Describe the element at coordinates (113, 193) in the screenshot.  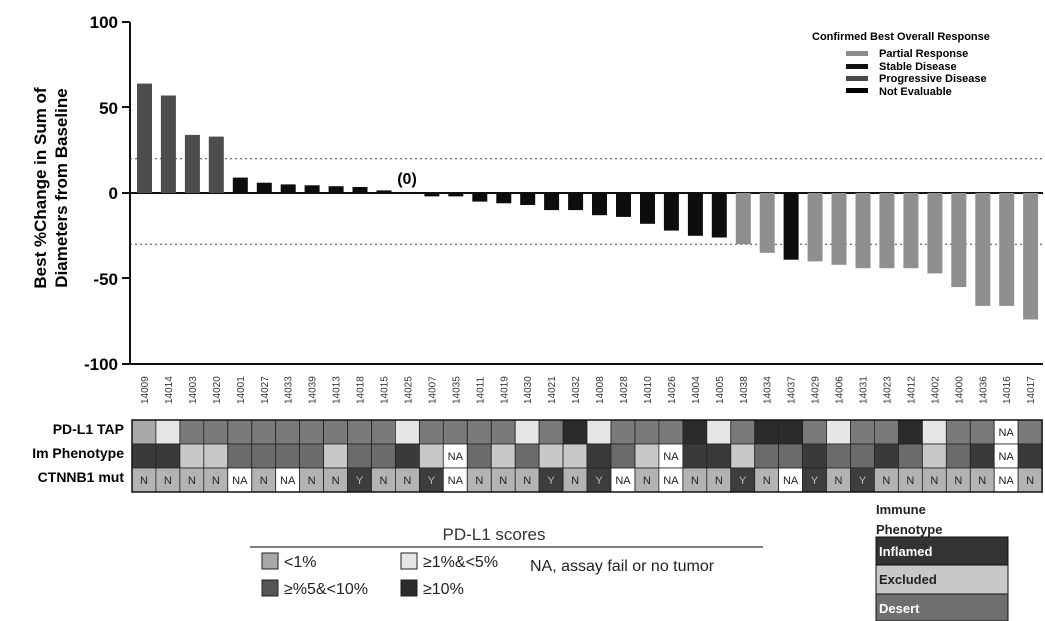
I see `y-tick-0: 0` at that location.